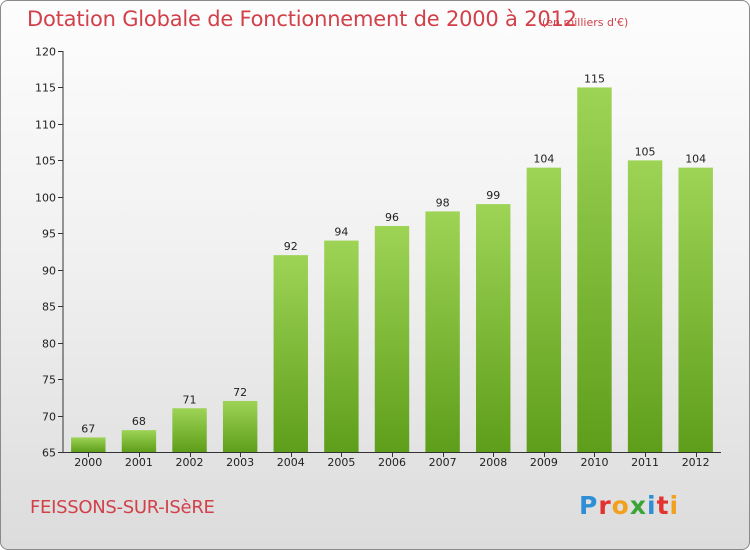 The height and width of the screenshot is (550, 750). Describe the element at coordinates (493, 195) in the screenshot. I see `value-label-2008: 99` at that location.